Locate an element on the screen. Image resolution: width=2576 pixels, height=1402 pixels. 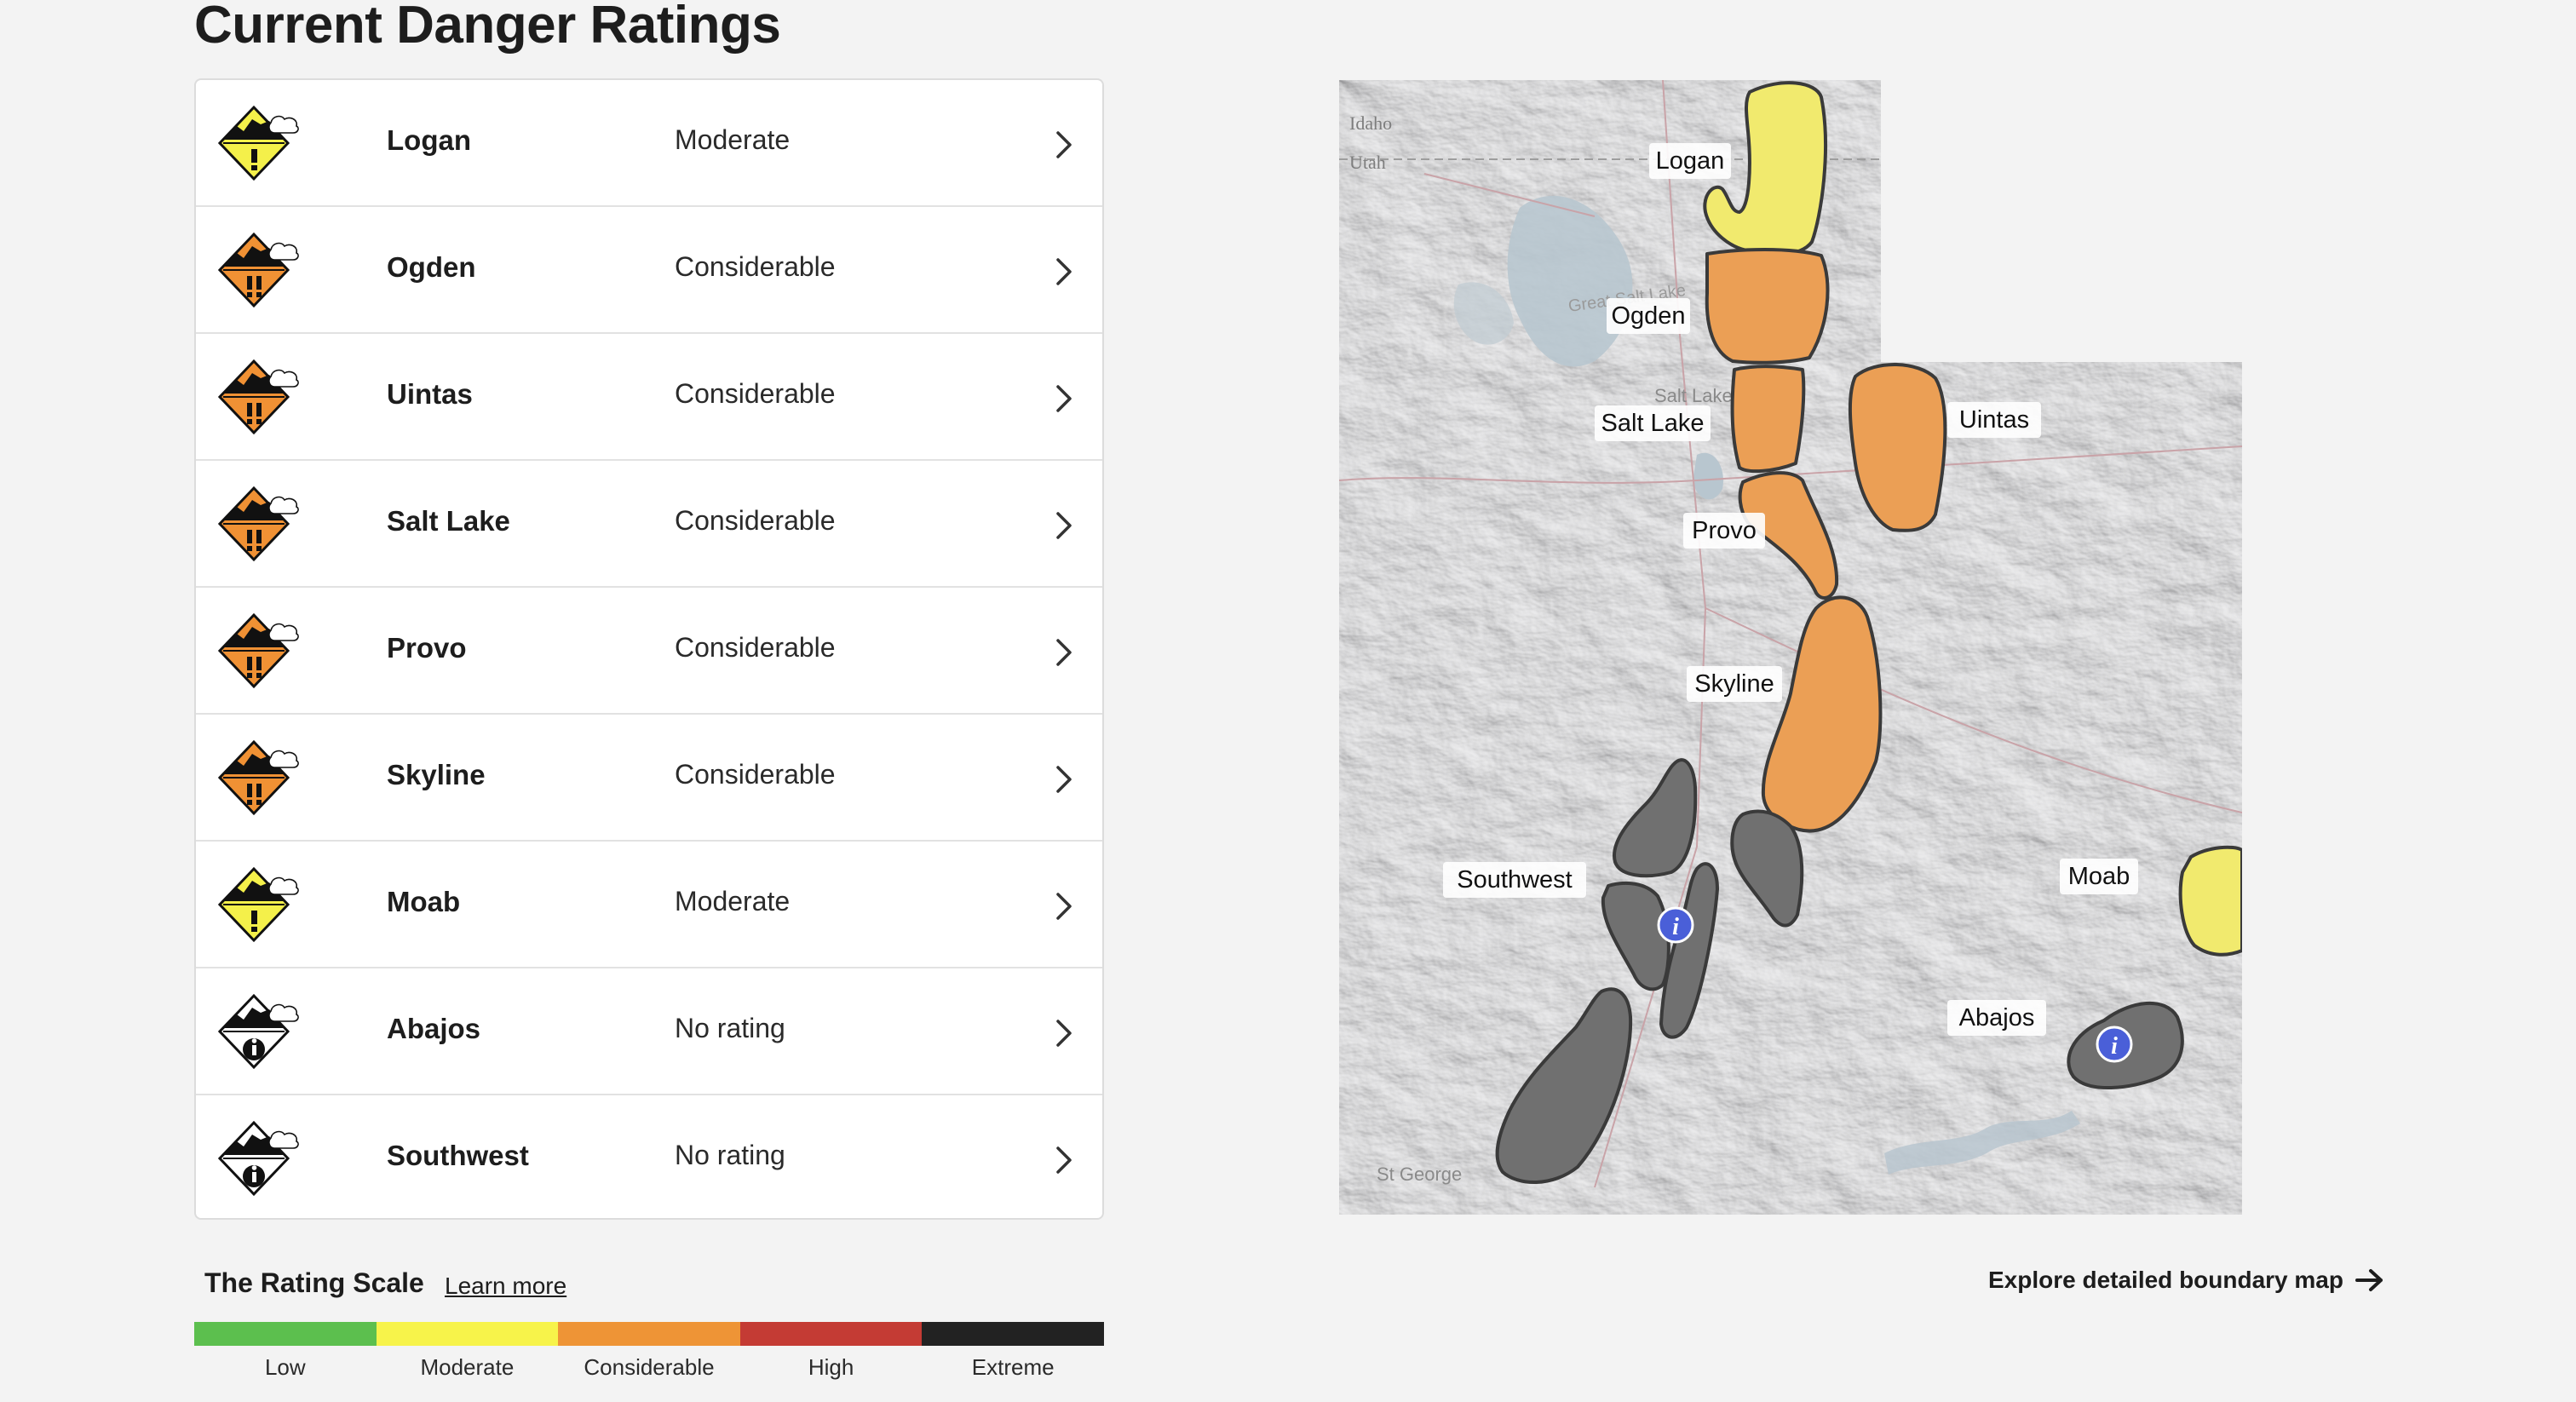
region-name: Salt Lake is located at coordinates (448, 521).